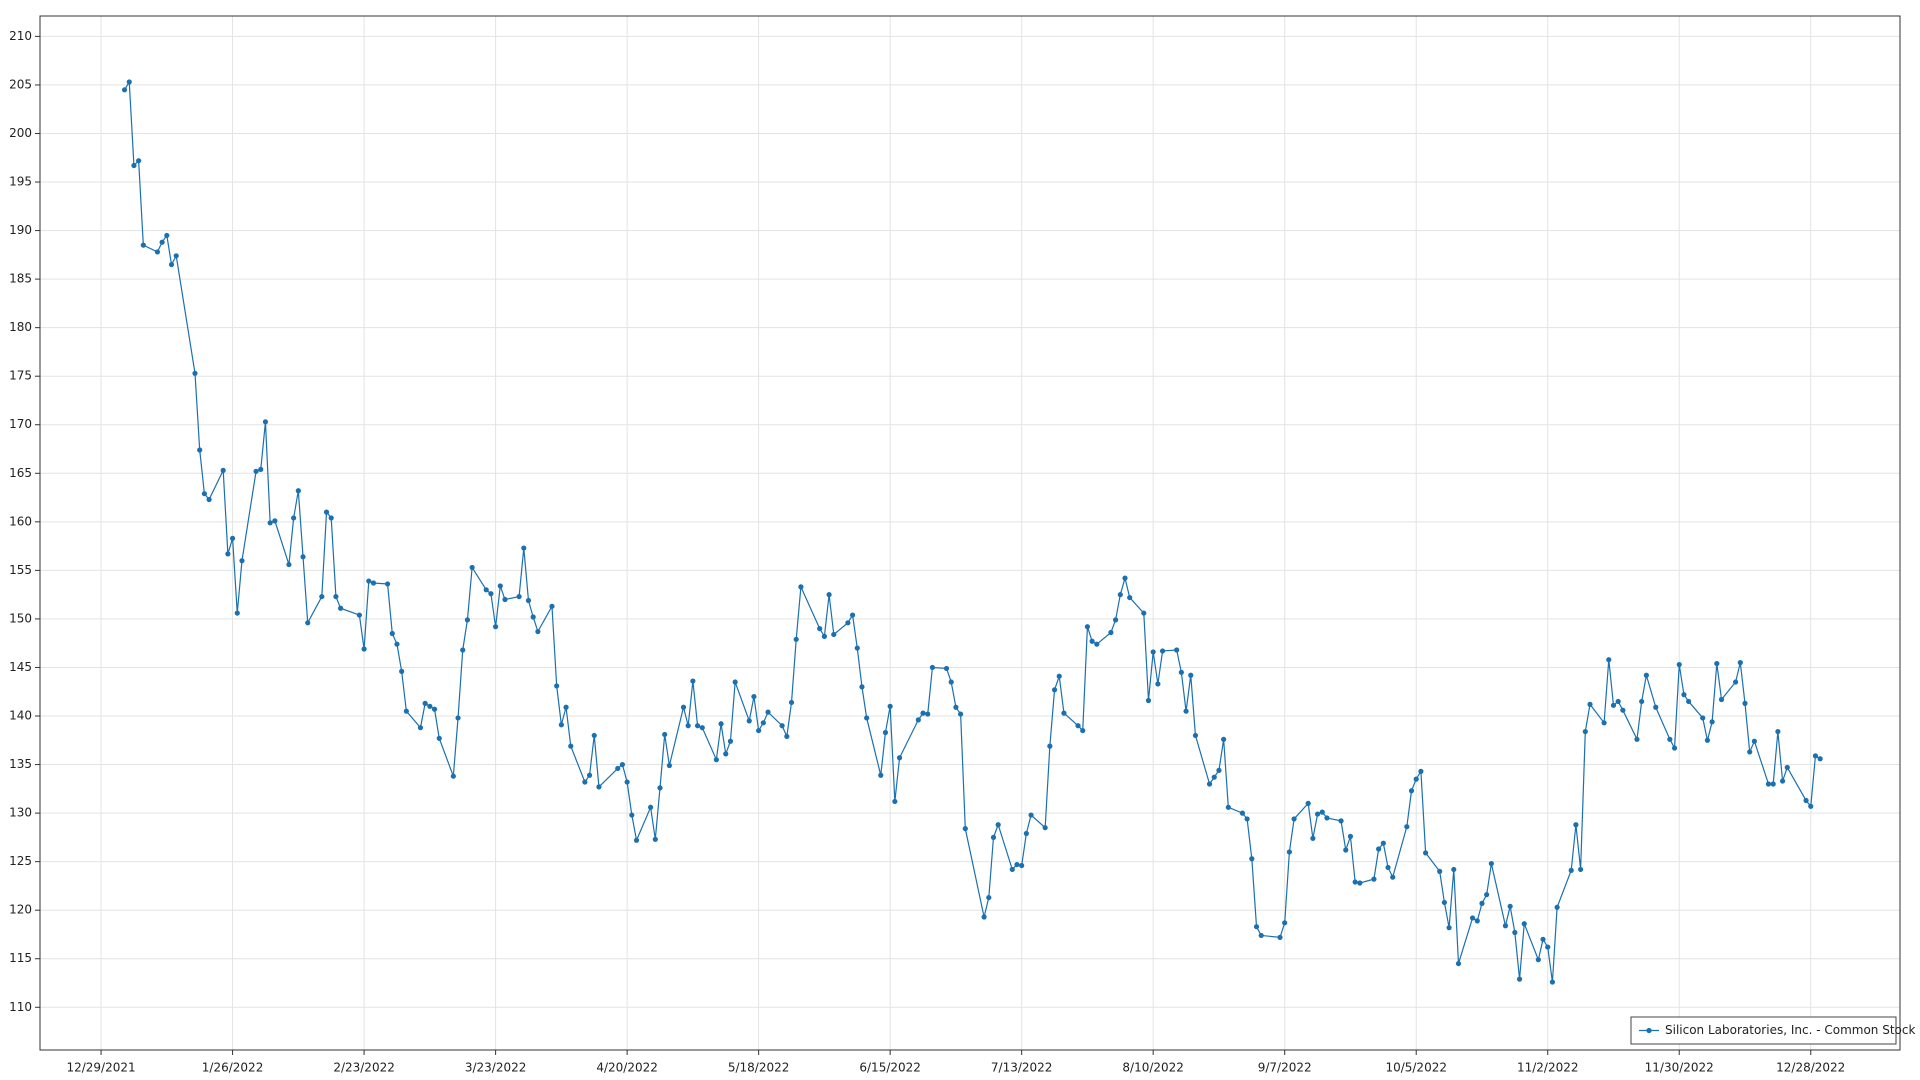 This screenshot has width=1920, height=1080. I want to click on y-tick-label: 170, so click(20, 424).